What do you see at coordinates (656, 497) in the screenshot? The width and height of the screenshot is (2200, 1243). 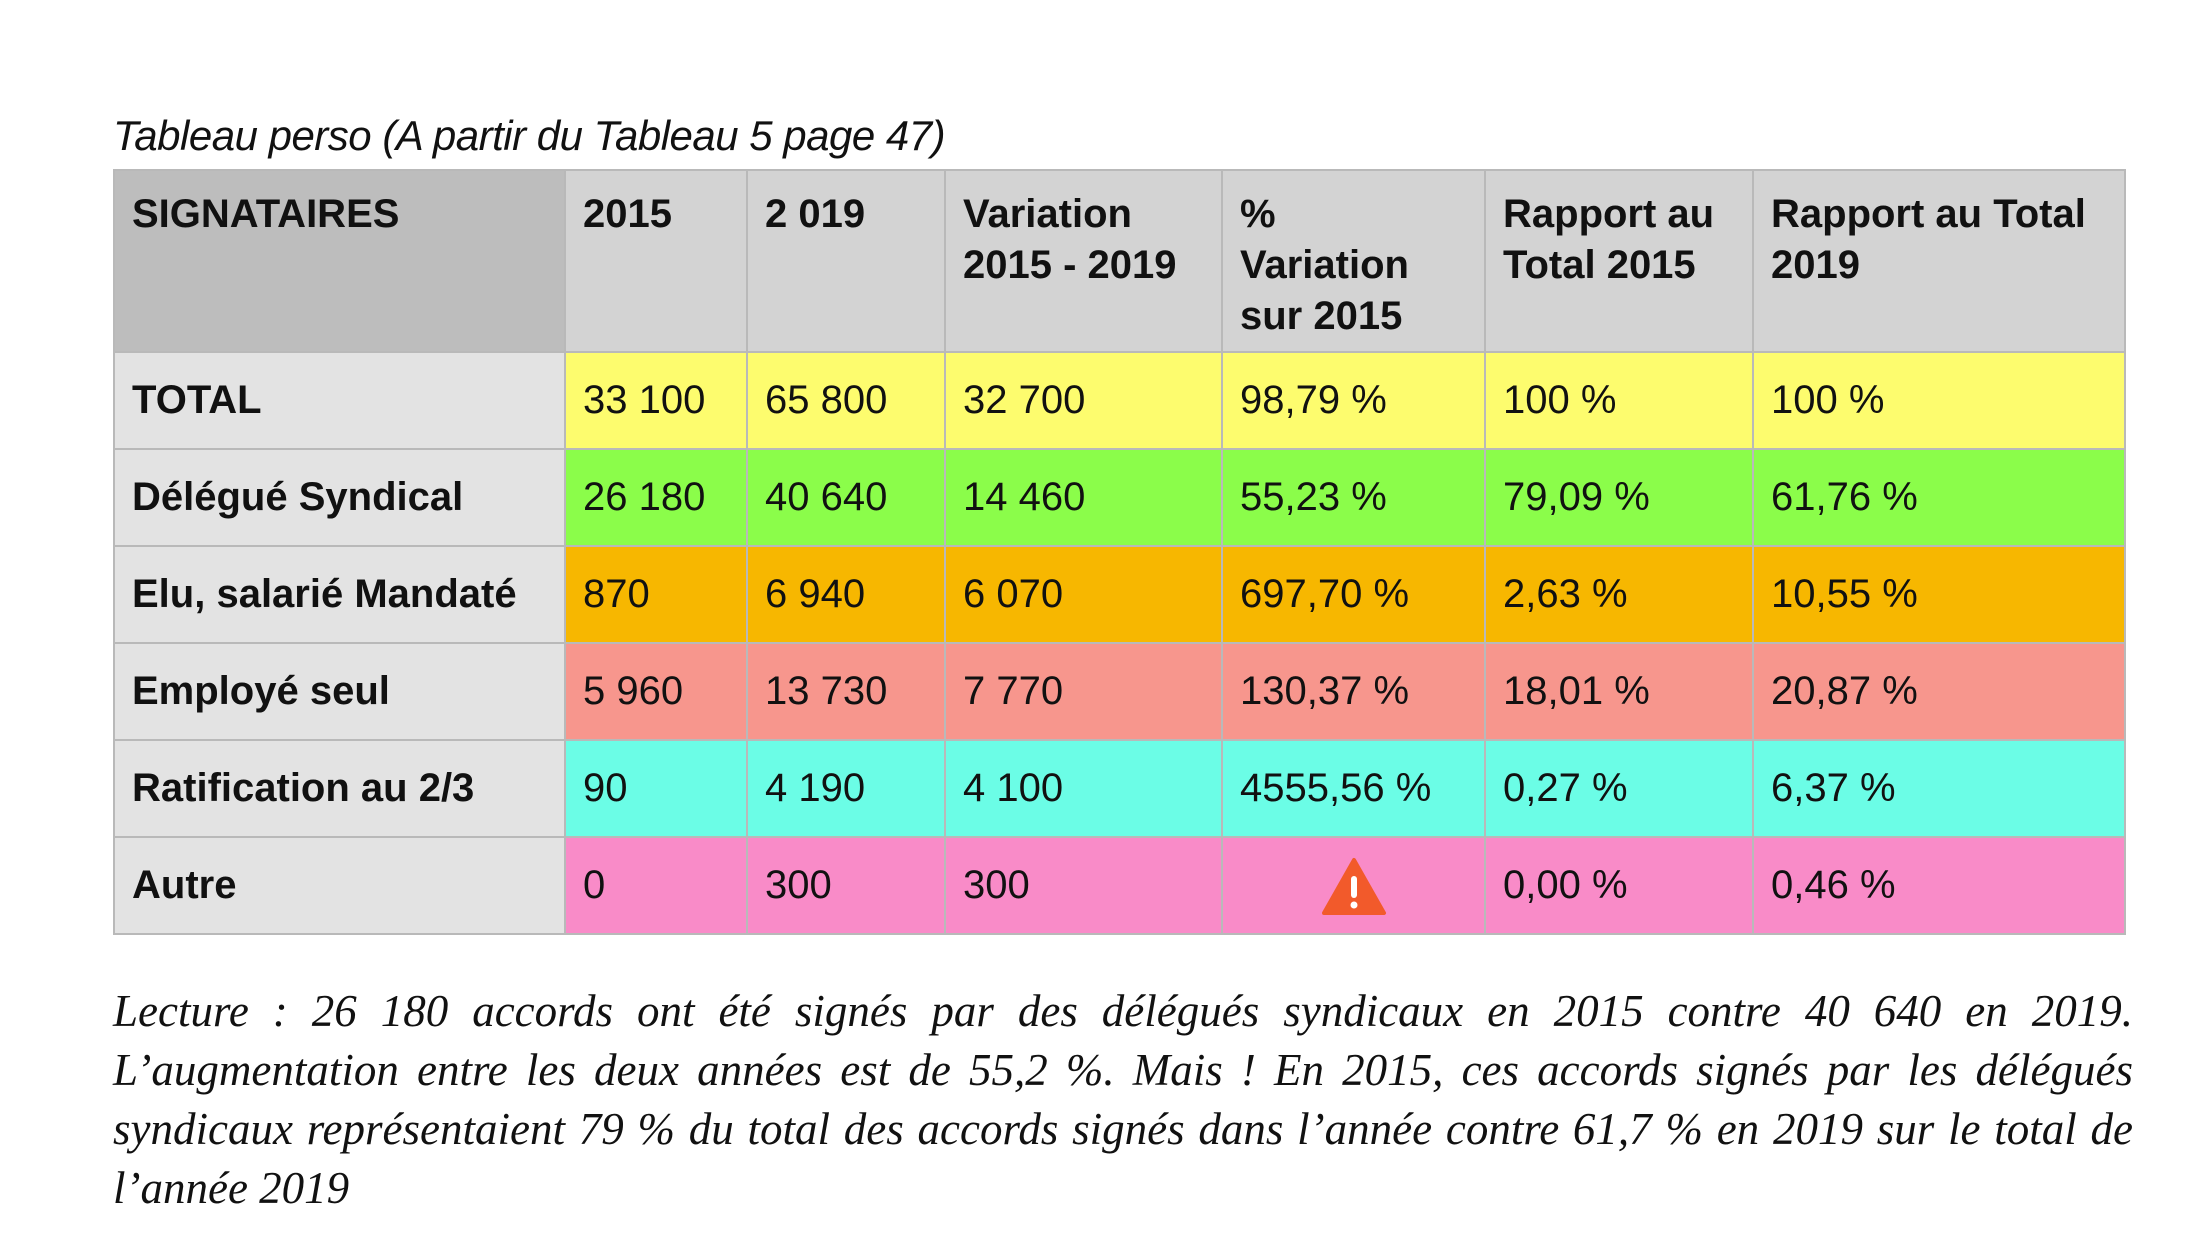 I see `table-cell: 26 180` at bounding box center [656, 497].